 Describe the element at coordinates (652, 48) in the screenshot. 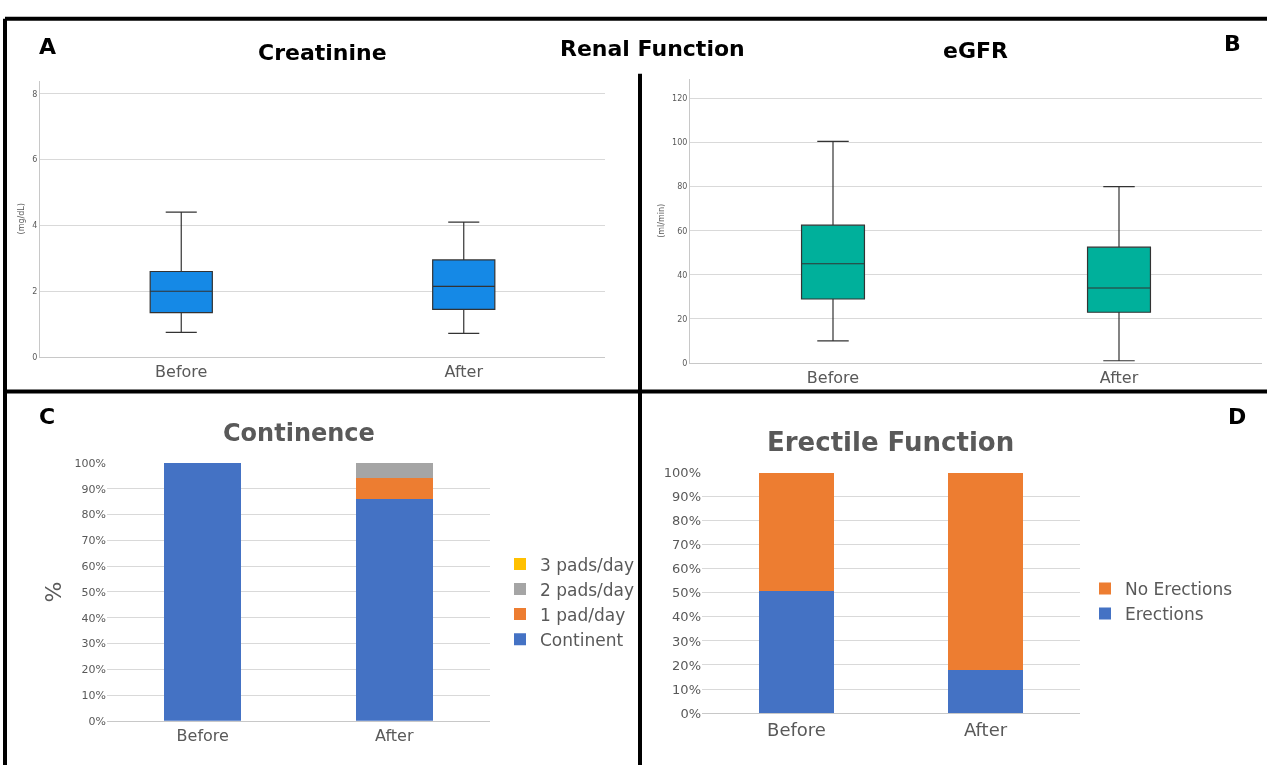

I see `text: Renal Function` at that location.